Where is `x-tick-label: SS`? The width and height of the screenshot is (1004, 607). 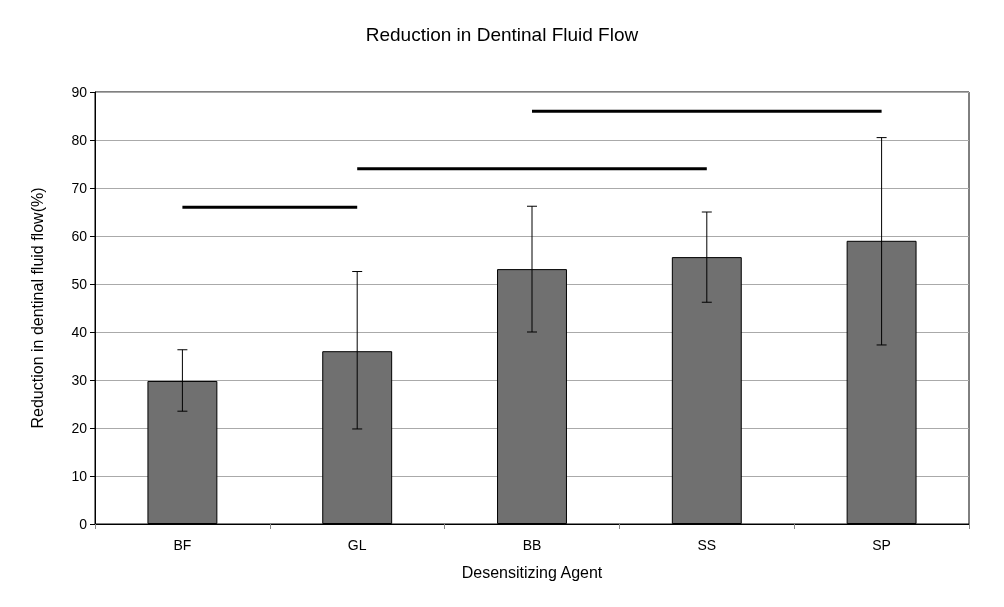
x-tick-label: SS is located at coordinates (707, 545).